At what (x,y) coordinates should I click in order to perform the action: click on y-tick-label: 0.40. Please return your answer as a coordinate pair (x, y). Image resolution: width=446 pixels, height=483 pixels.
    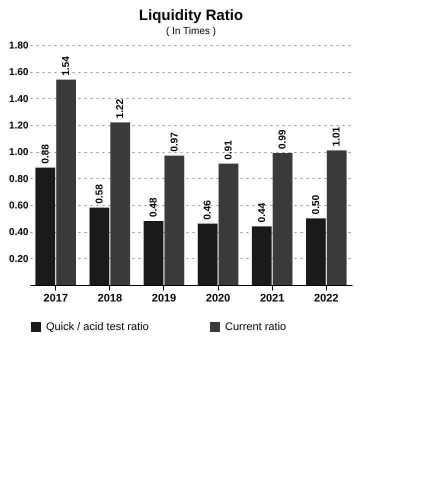
    Looking at the image, I should click on (19, 232).